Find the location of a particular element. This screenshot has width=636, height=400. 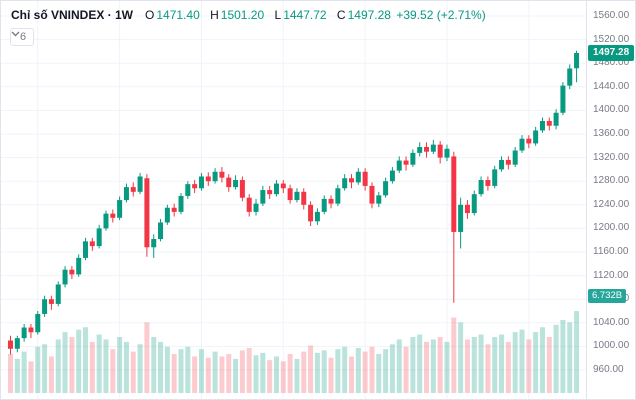

price-tick-label: 960.00 is located at coordinates (608, 369).